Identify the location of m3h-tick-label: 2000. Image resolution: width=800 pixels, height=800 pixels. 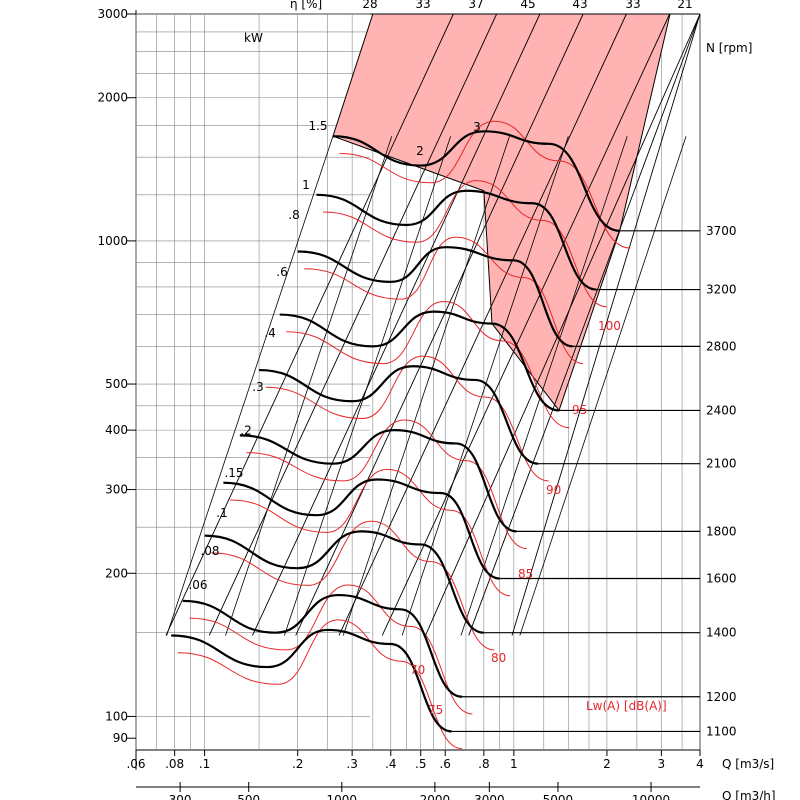
(435, 796).